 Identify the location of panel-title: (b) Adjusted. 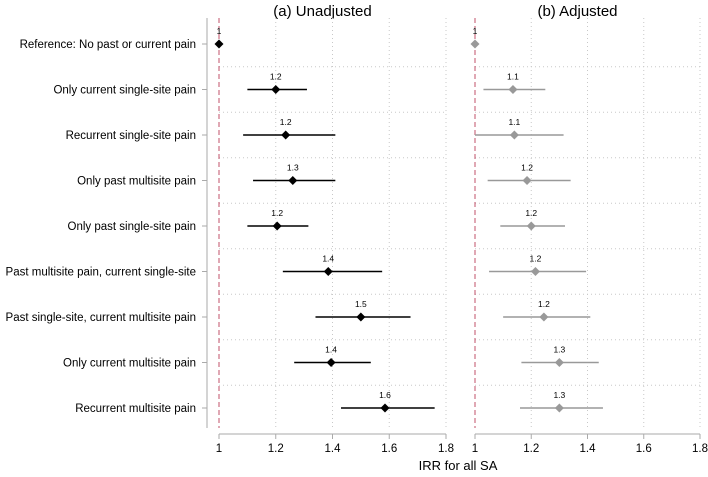
(577, 11).